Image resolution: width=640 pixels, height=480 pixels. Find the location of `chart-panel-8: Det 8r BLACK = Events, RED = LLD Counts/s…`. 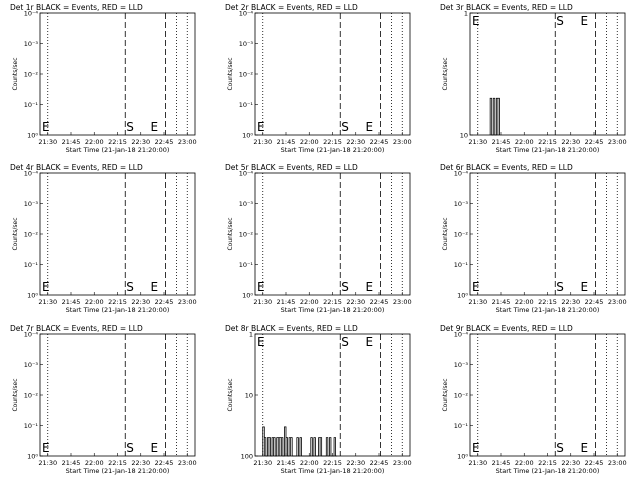

chart-panel-8: Det 8r BLACK = Events, RED = LLD Counts/s… is located at coordinates (318, 399).